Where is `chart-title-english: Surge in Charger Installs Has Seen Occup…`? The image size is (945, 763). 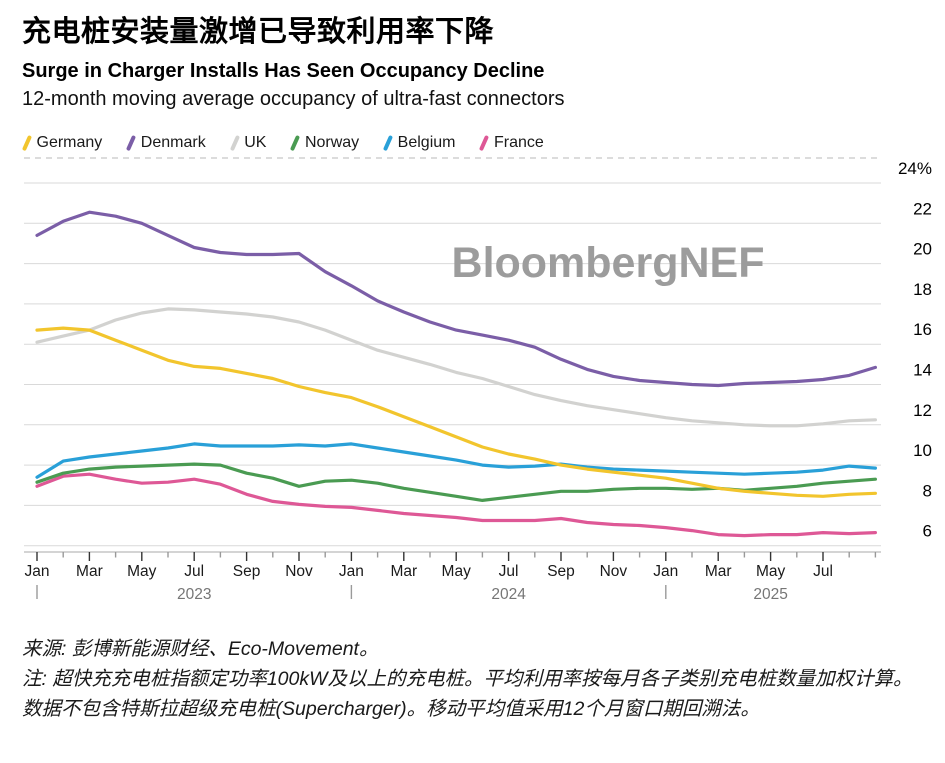
chart-title-english: Surge in Charger Installs Has Seen Occup… is located at coordinates (283, 71).